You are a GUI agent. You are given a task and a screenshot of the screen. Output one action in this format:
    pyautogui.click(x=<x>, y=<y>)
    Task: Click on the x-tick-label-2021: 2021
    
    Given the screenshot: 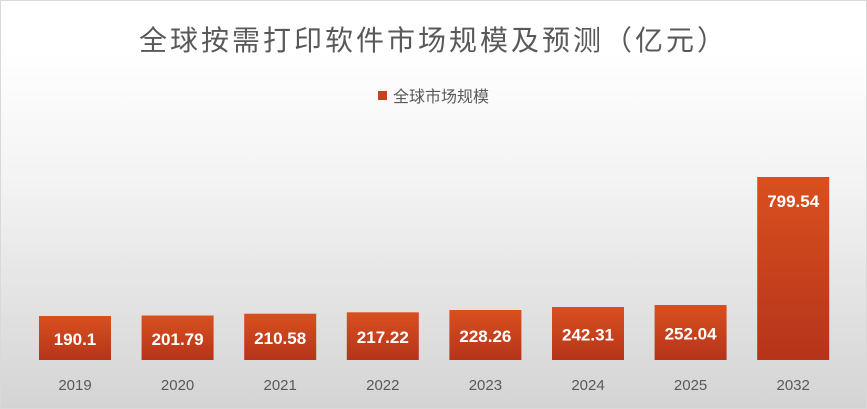 What is the action you would take?
    pyautogui.click(x=280, y=385)
    